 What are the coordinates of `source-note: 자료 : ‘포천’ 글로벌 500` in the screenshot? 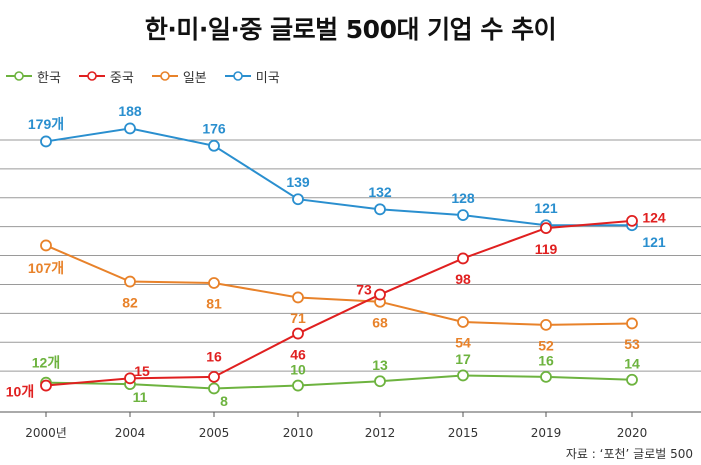 It's located at (629, 454).